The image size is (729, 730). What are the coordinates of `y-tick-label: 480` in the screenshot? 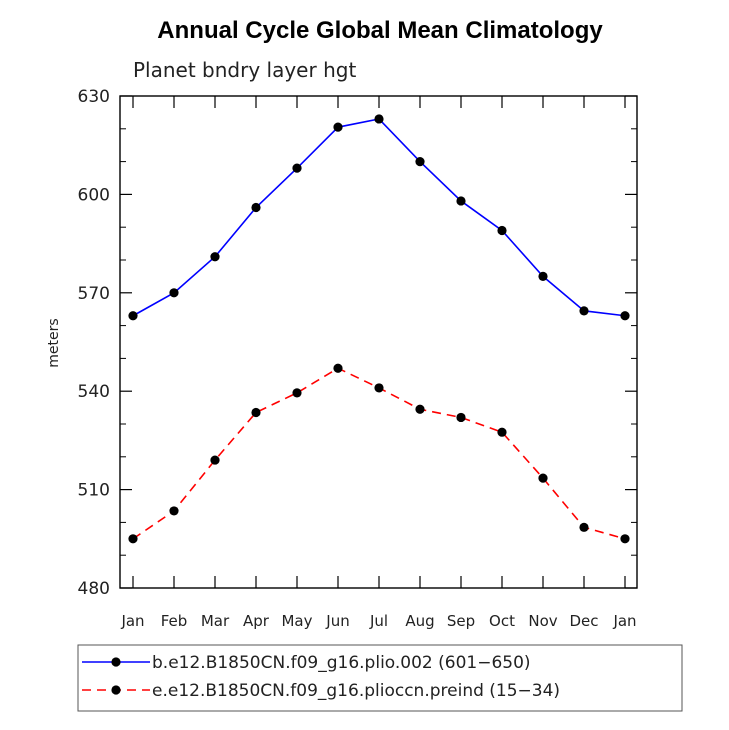 It's located at (94, 589).